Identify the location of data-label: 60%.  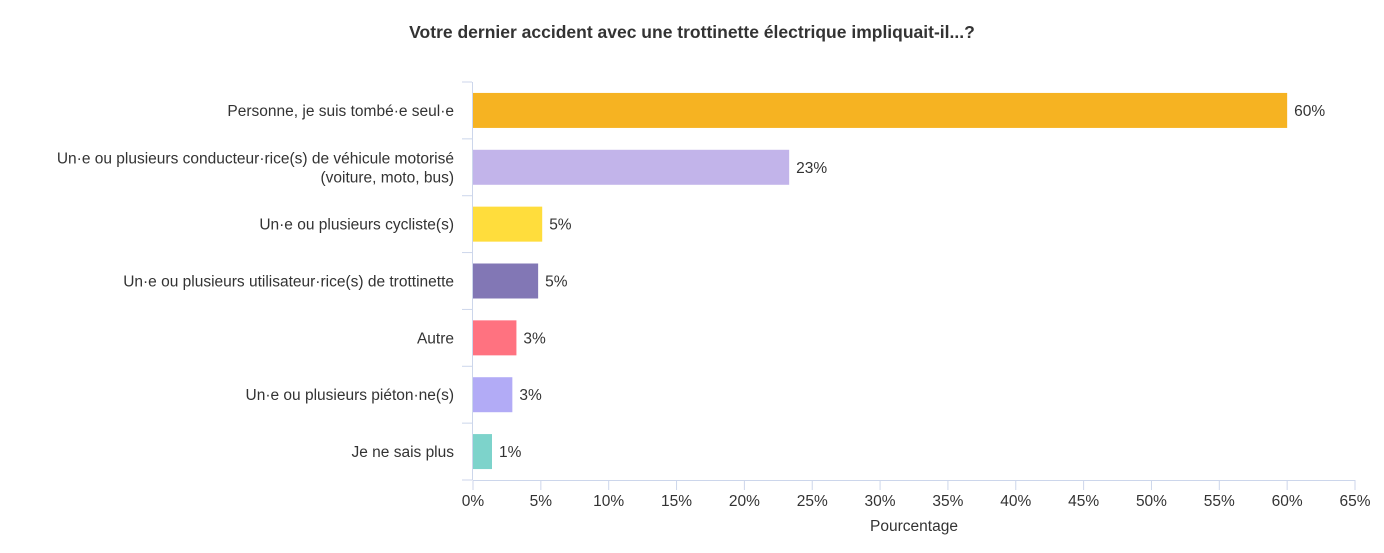
(1309, 111).